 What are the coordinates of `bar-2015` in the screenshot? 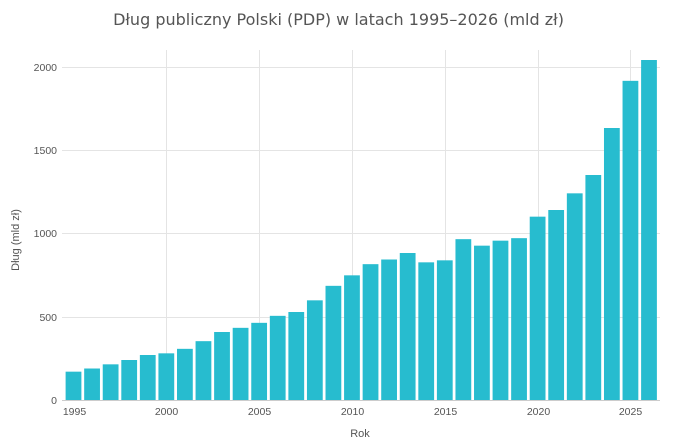 It's located at (444, 330).